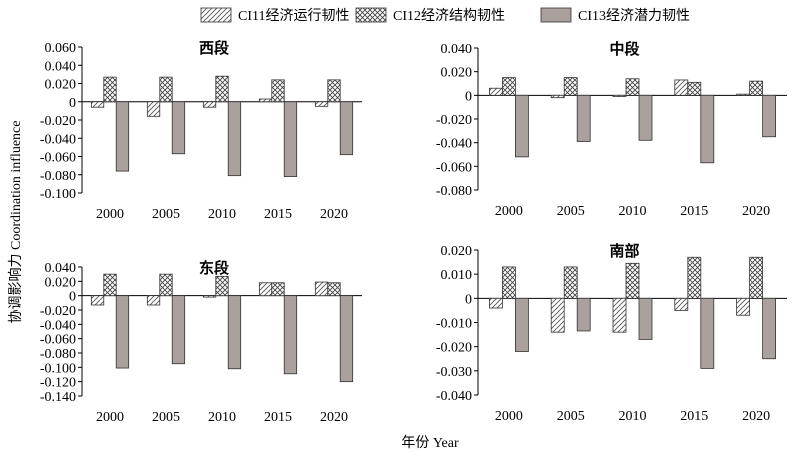 Image resolution: width=800 pixels, height=453 pixels. I want to click on y-axis-label: 协调影响力 Coordination influence, so click(16, 222).